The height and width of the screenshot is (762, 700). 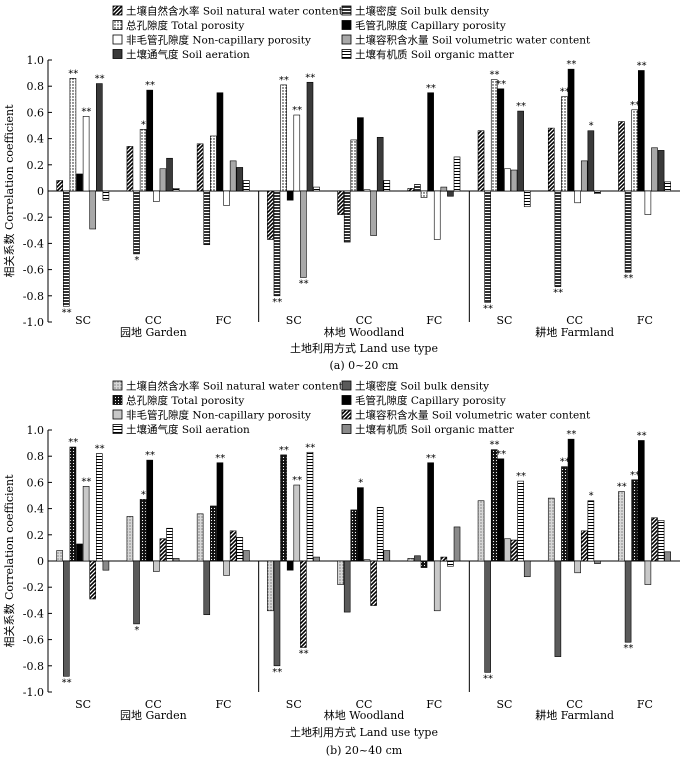 I want to click on legend-label: 土壤容积含水量 Soil volumetric water content, so click(x=473, y=40).